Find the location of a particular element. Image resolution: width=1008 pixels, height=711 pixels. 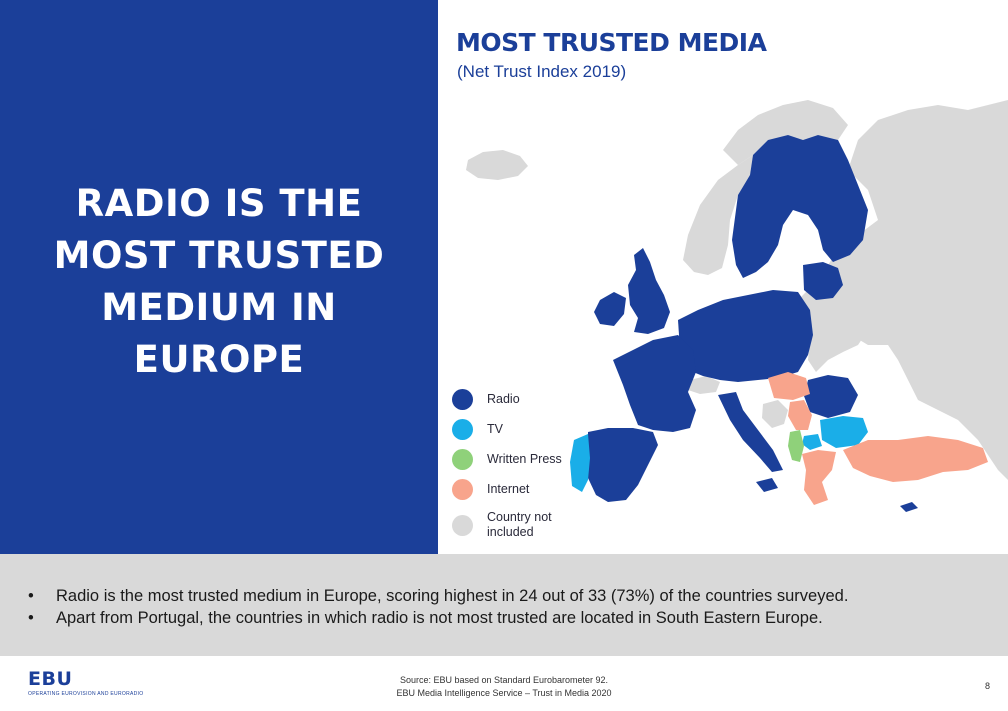

map-region-turkey is located at coordinates (915, 459).